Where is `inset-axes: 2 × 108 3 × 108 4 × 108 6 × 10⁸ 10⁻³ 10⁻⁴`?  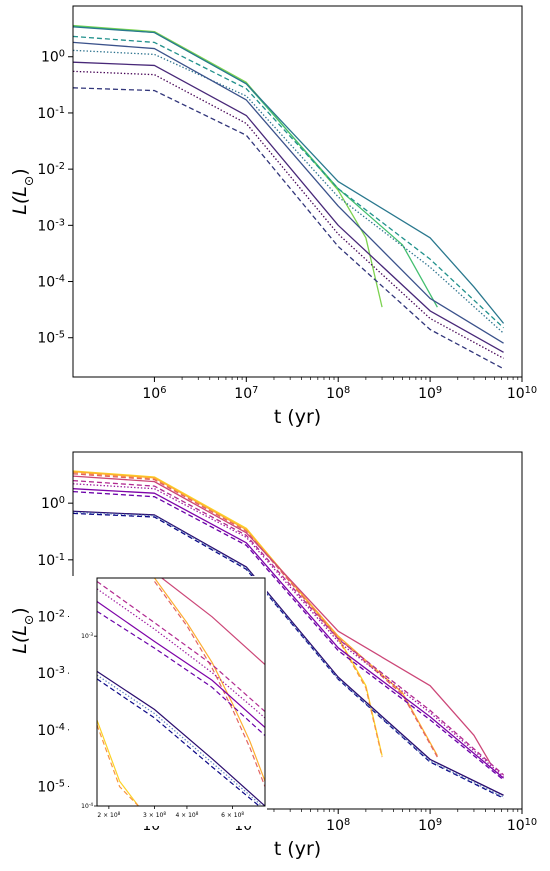
inset-axes: 2 × 108 3 × 108 4 × 108 6 × 10⁸ 10⁻³ 10⁻⁴ is located at coordinates (168, 701).